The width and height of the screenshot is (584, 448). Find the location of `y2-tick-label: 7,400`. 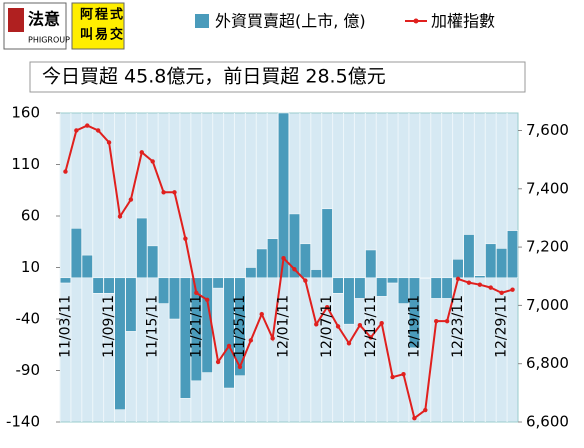

y2-tick-label: 7,400 is located at coordinates (547, 188).